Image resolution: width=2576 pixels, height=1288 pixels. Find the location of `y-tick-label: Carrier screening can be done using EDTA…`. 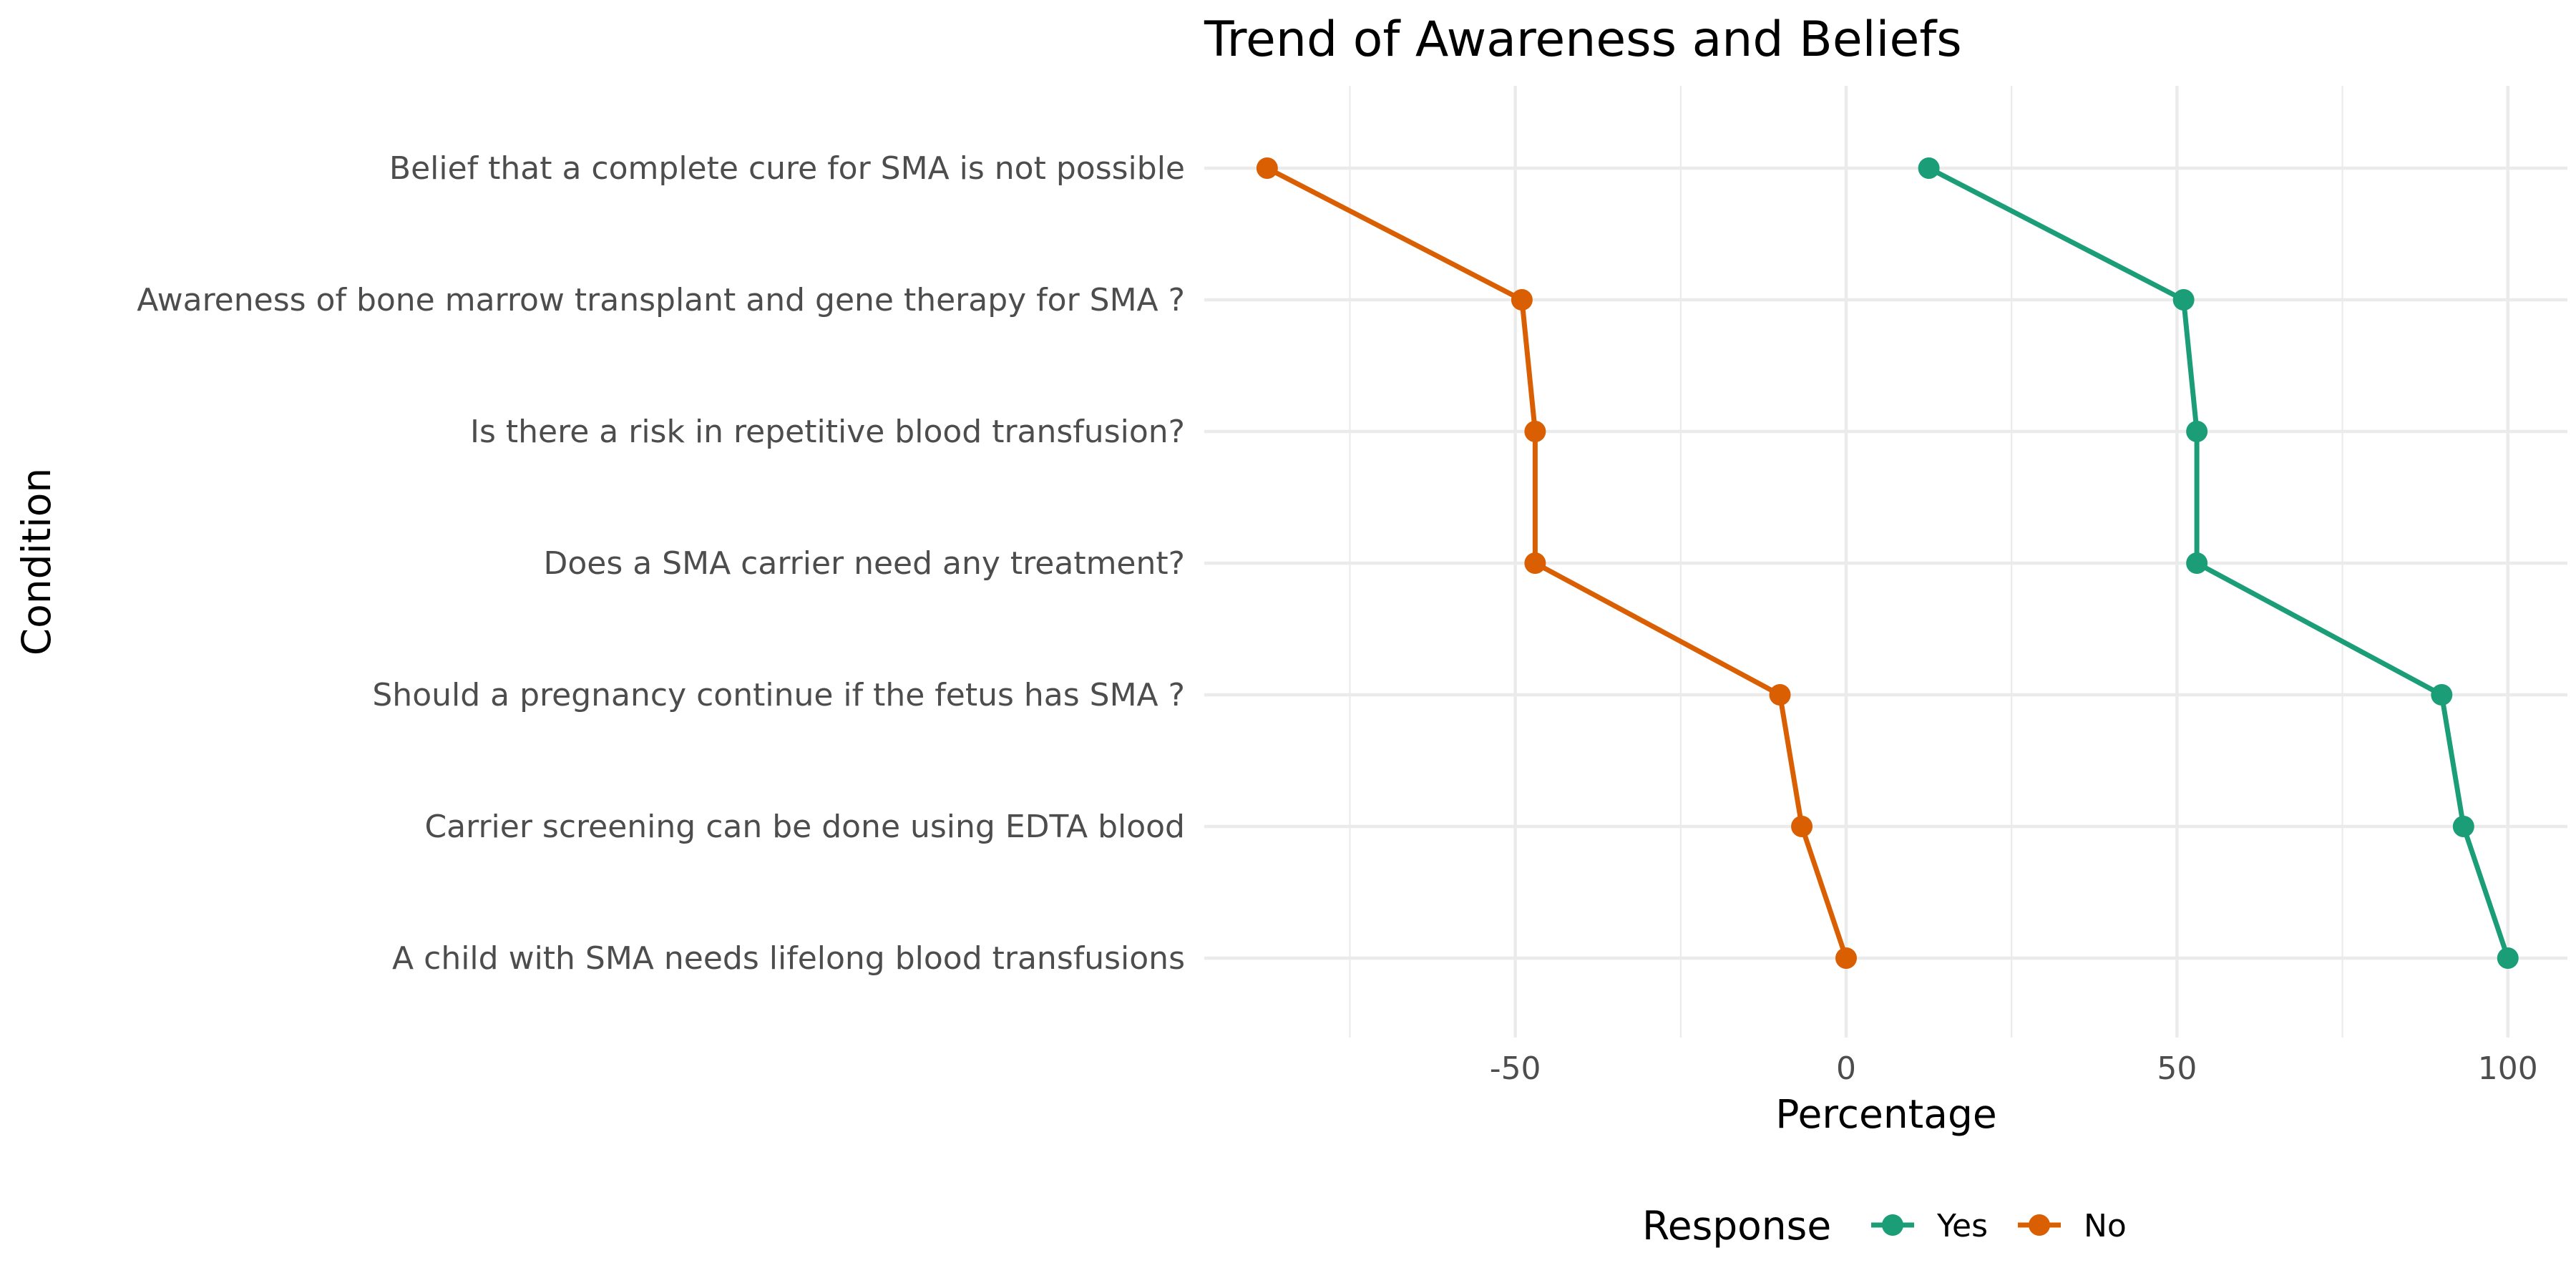

y-tick-label: Carrier screening can be done using EDTA… is located at coordinates (805, 827).